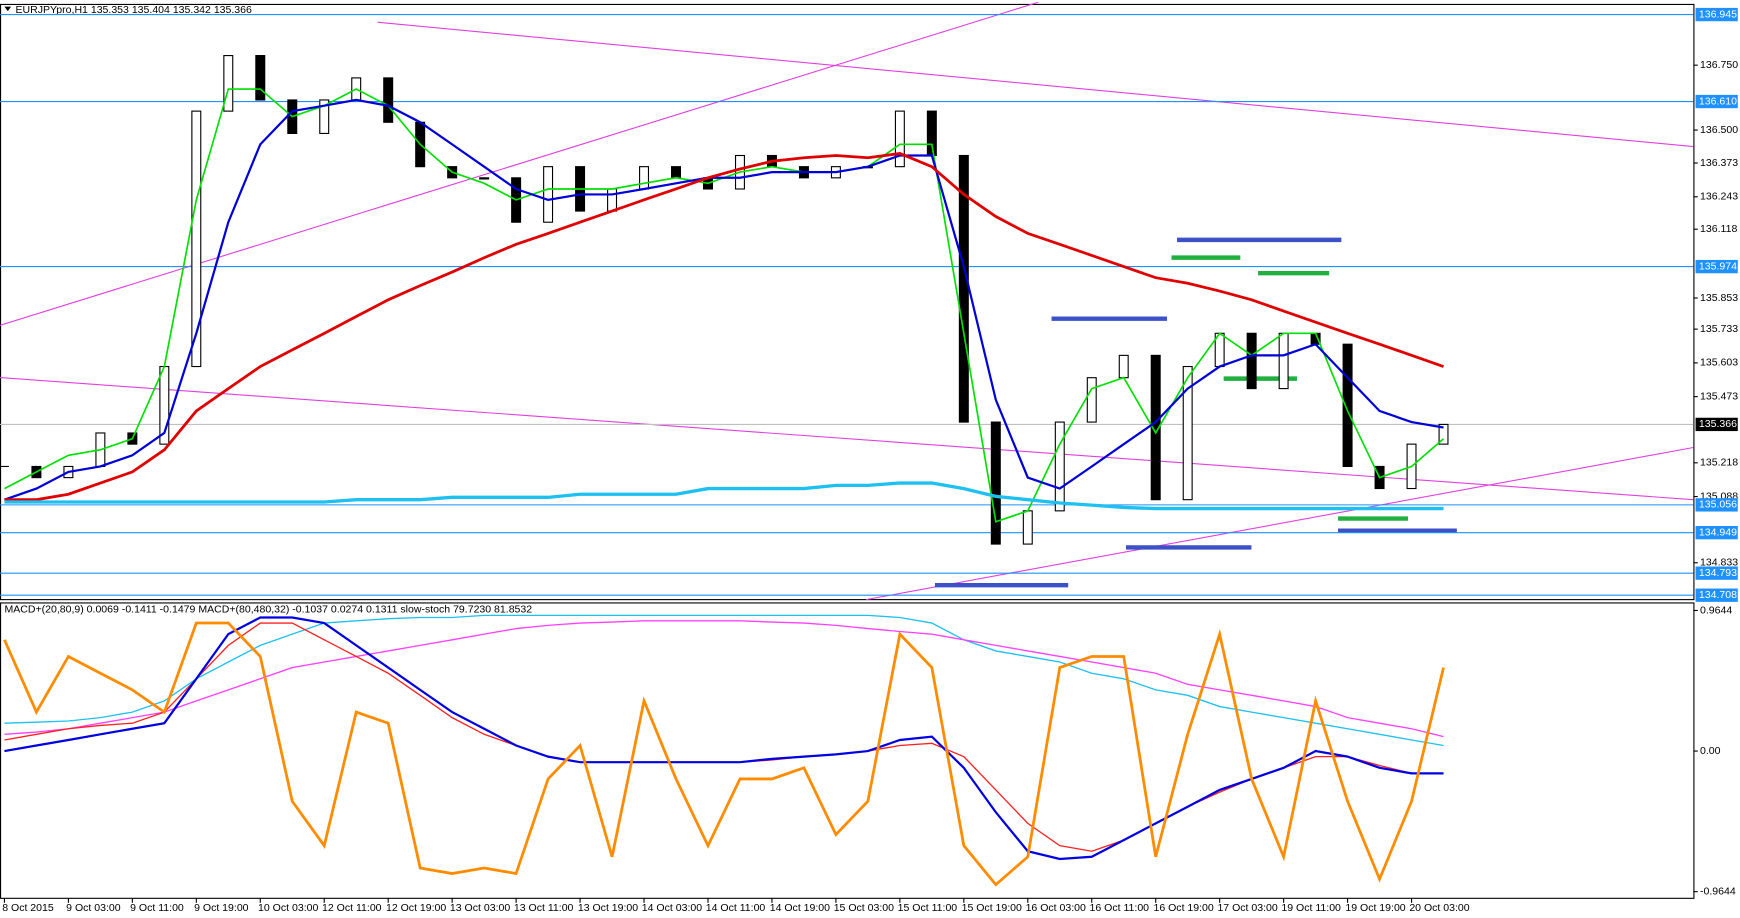 The image size is (1740, 918). Describe the element at coordinates (1718, 891) in the screenshot. I see `y-tick-label: -0.9644` at that location.